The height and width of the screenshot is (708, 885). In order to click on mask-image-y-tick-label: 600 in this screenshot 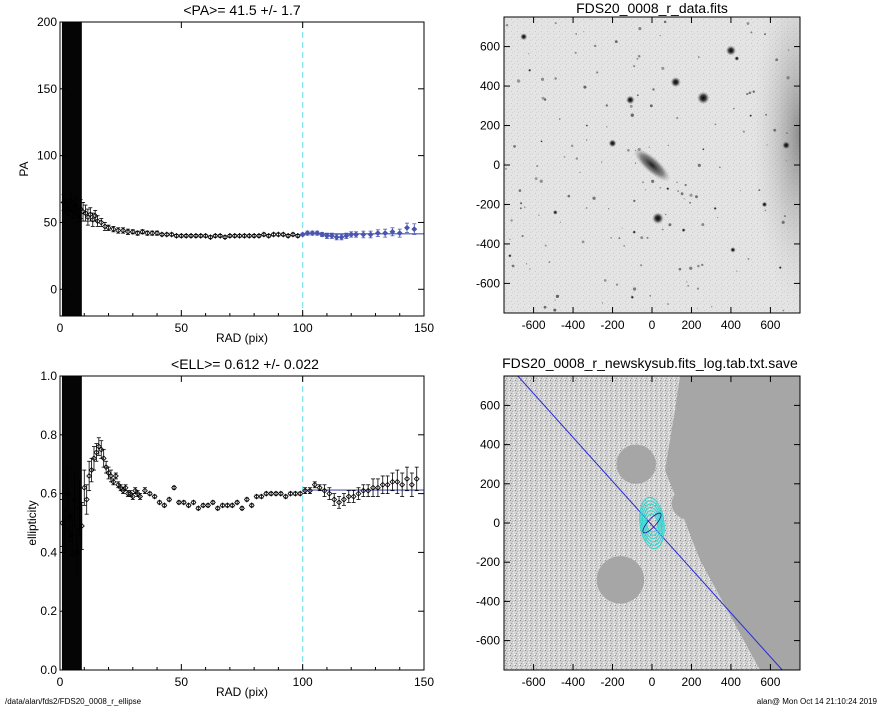, I will do `click(490, 405)`.